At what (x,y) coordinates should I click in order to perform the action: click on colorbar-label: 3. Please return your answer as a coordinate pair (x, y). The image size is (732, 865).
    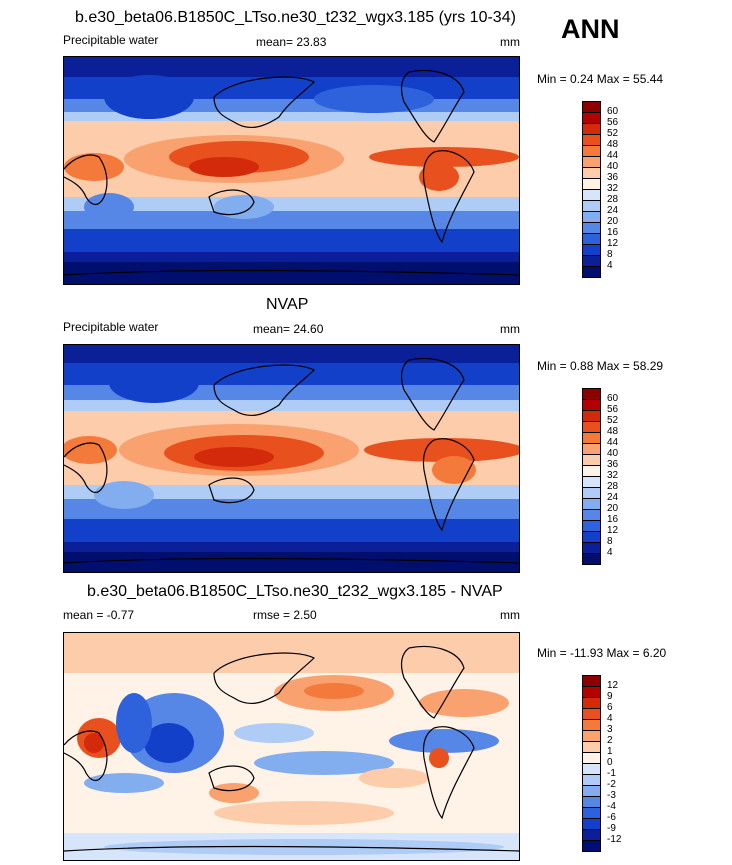
    Looking at the image, I should click on (610, 729).